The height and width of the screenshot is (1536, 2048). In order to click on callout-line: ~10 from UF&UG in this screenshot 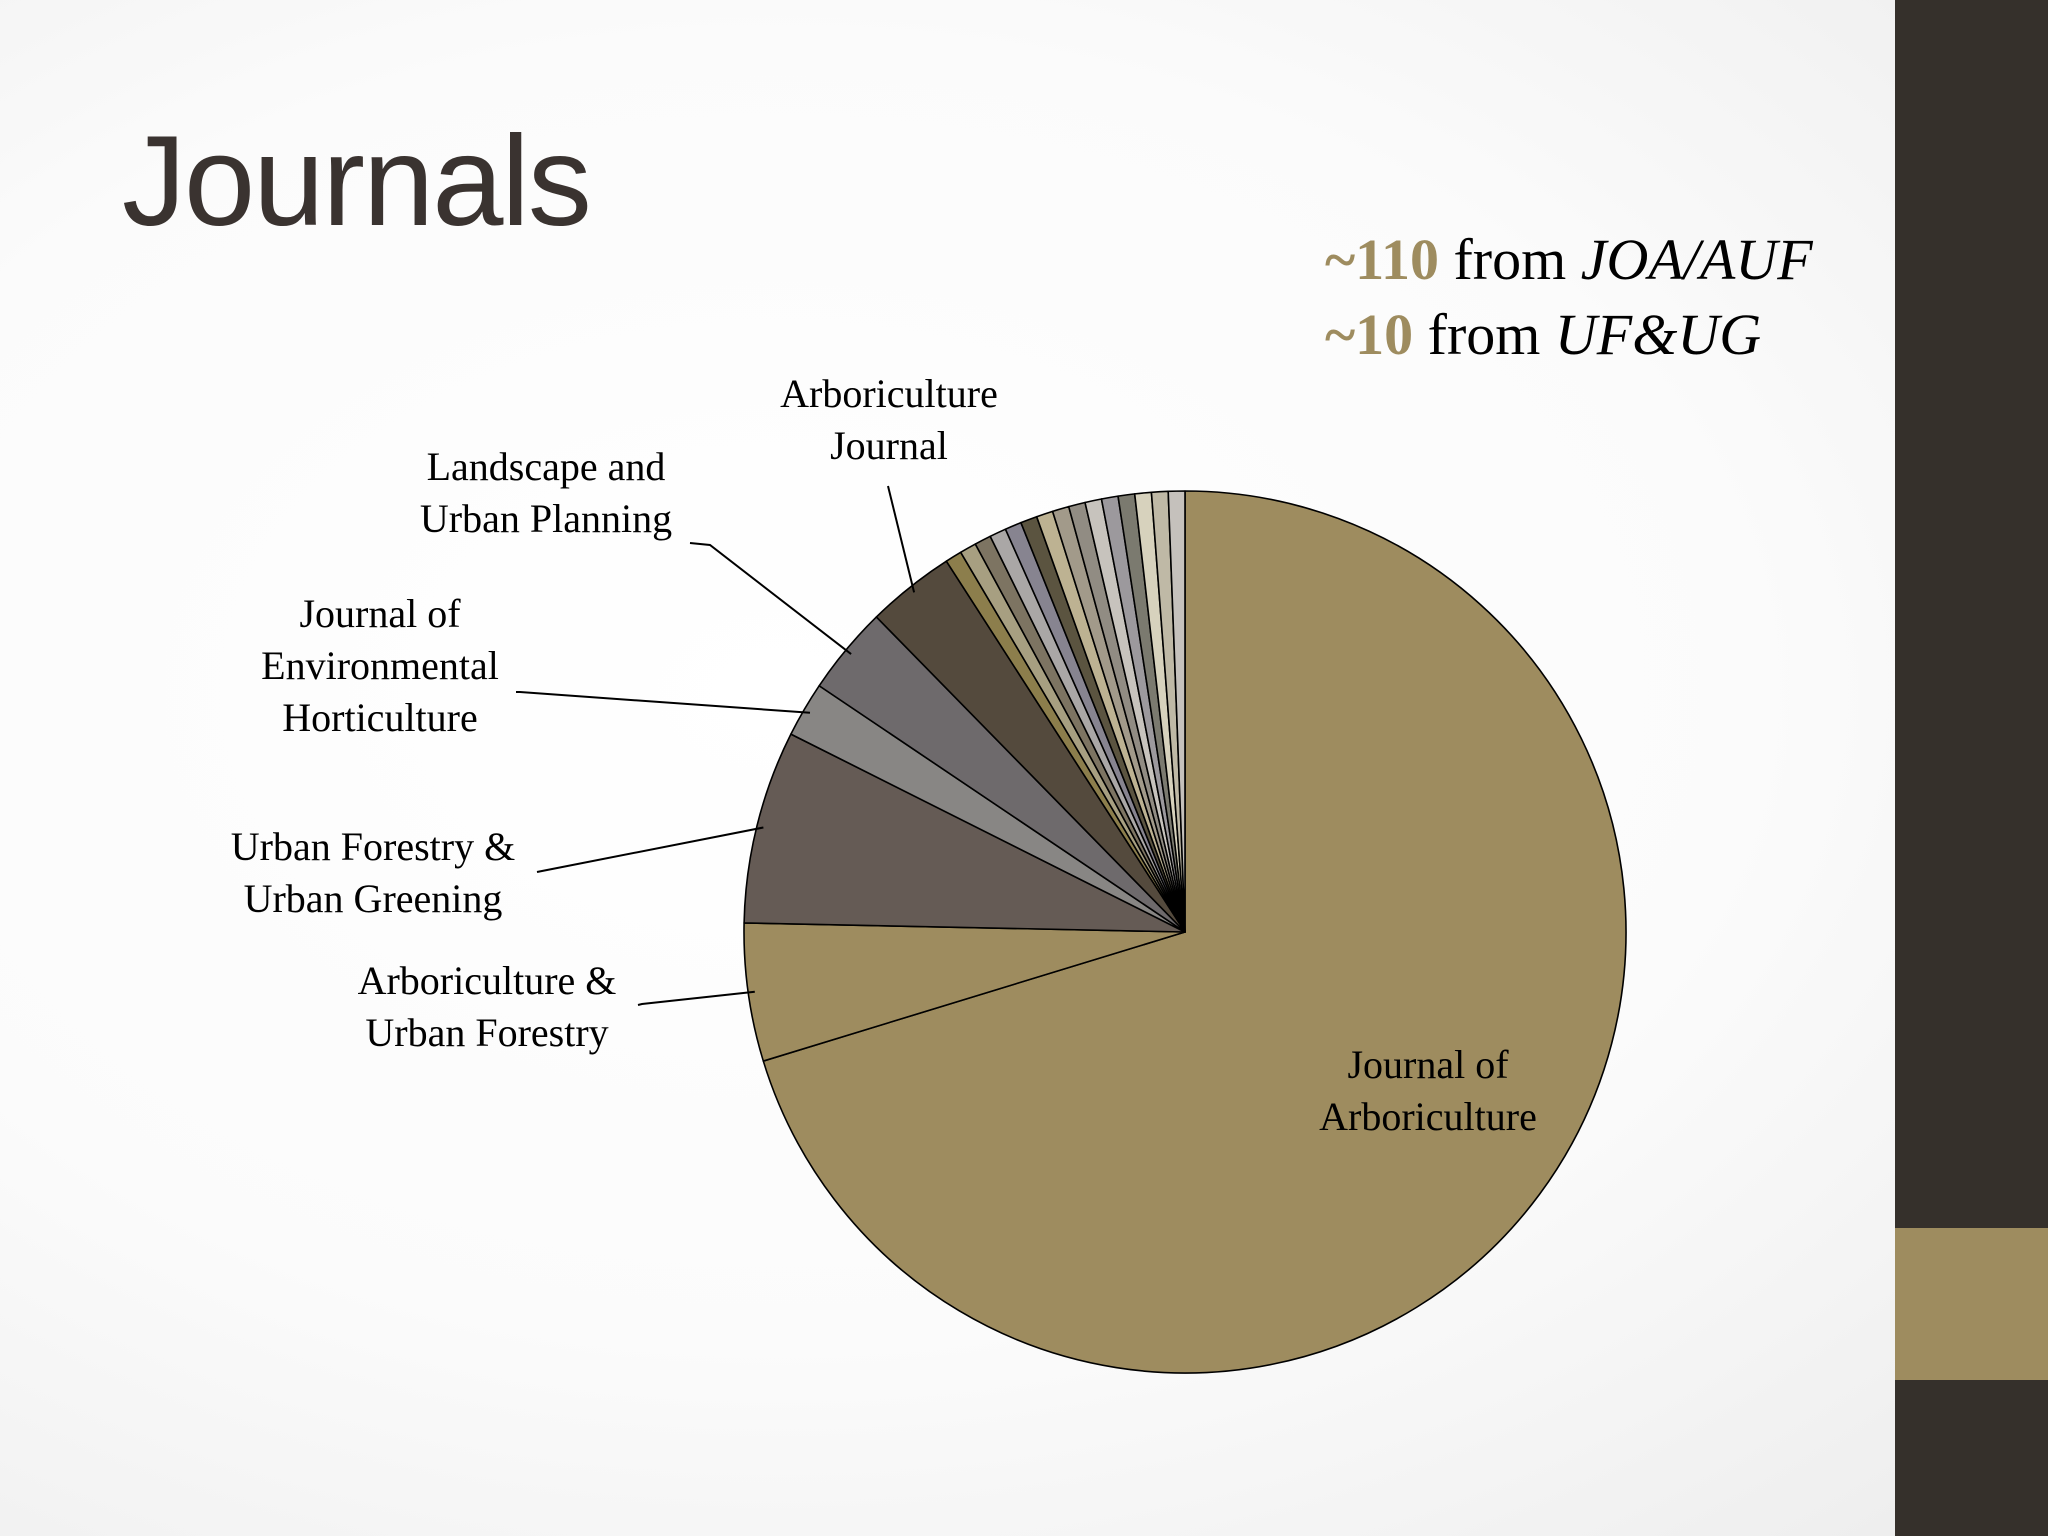, I will do `click(1569, 334)`.